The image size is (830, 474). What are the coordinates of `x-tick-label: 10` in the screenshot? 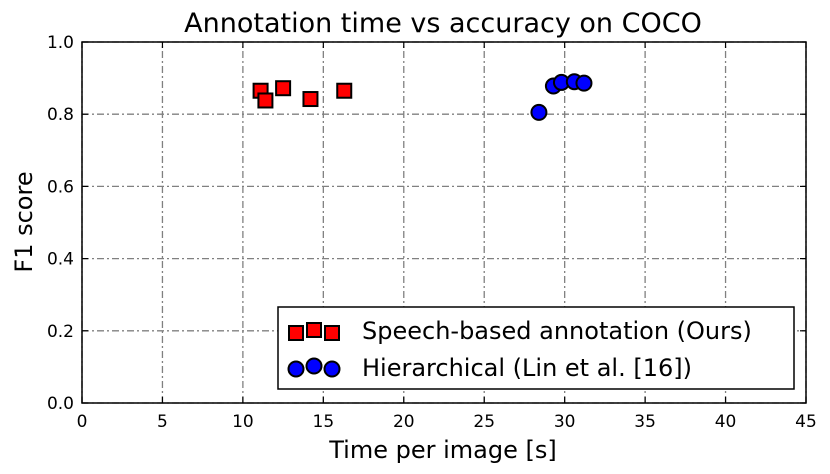 It's located at (243, 422).